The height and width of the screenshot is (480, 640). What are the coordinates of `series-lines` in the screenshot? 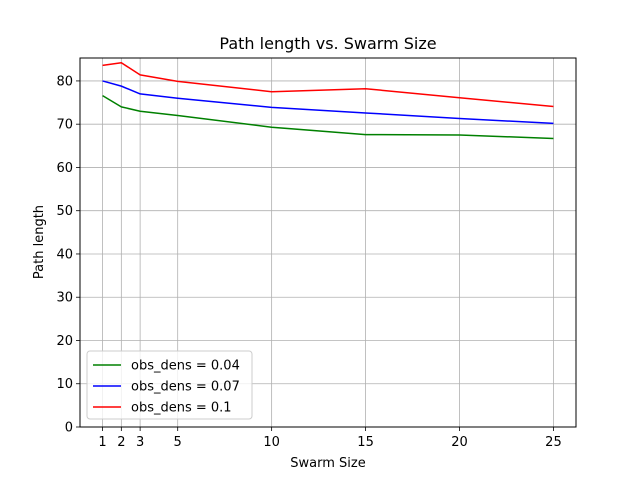 It's located at (328, 101).